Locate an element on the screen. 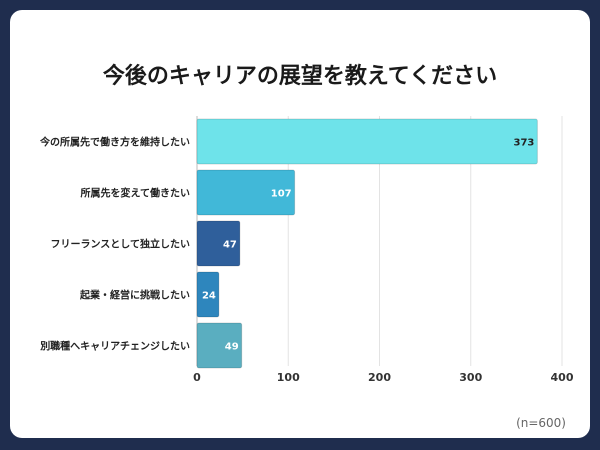 This screenshot has width=600, height=450. category-label: フリーランスとして独立したい is located at coordinates (121, 244).